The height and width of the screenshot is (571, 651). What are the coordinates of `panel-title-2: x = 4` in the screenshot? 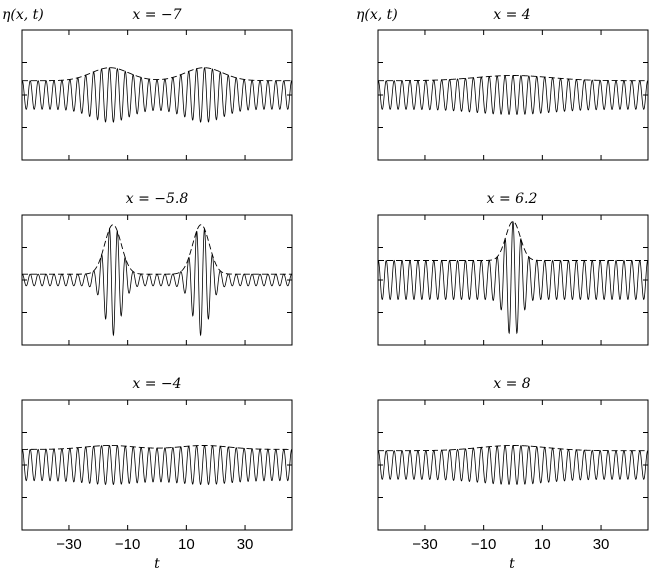 It's located at (511, 15).